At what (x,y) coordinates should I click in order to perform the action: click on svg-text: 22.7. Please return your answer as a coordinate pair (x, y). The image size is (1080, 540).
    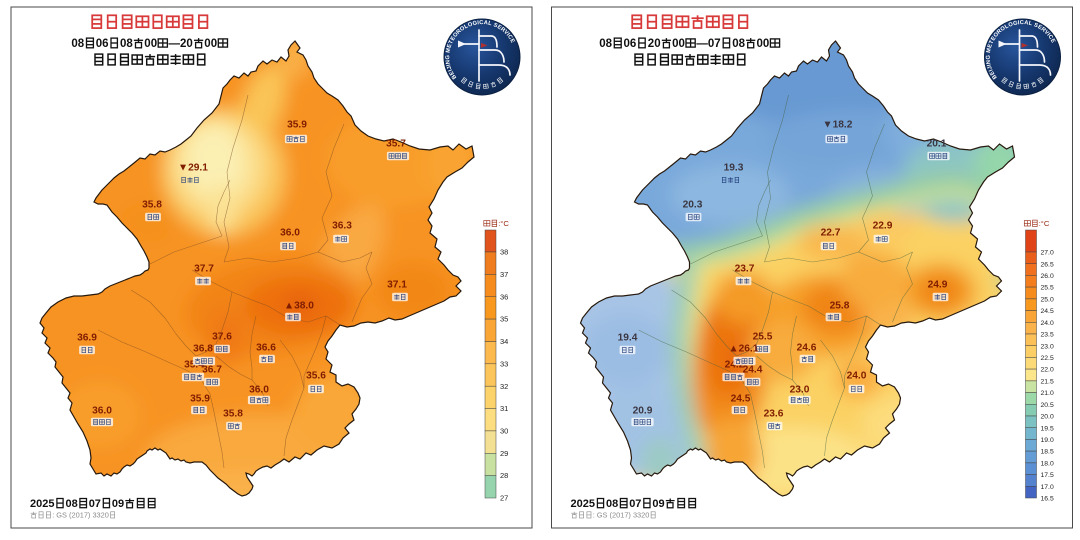
    Looking at the image, I should click on (831, 232).